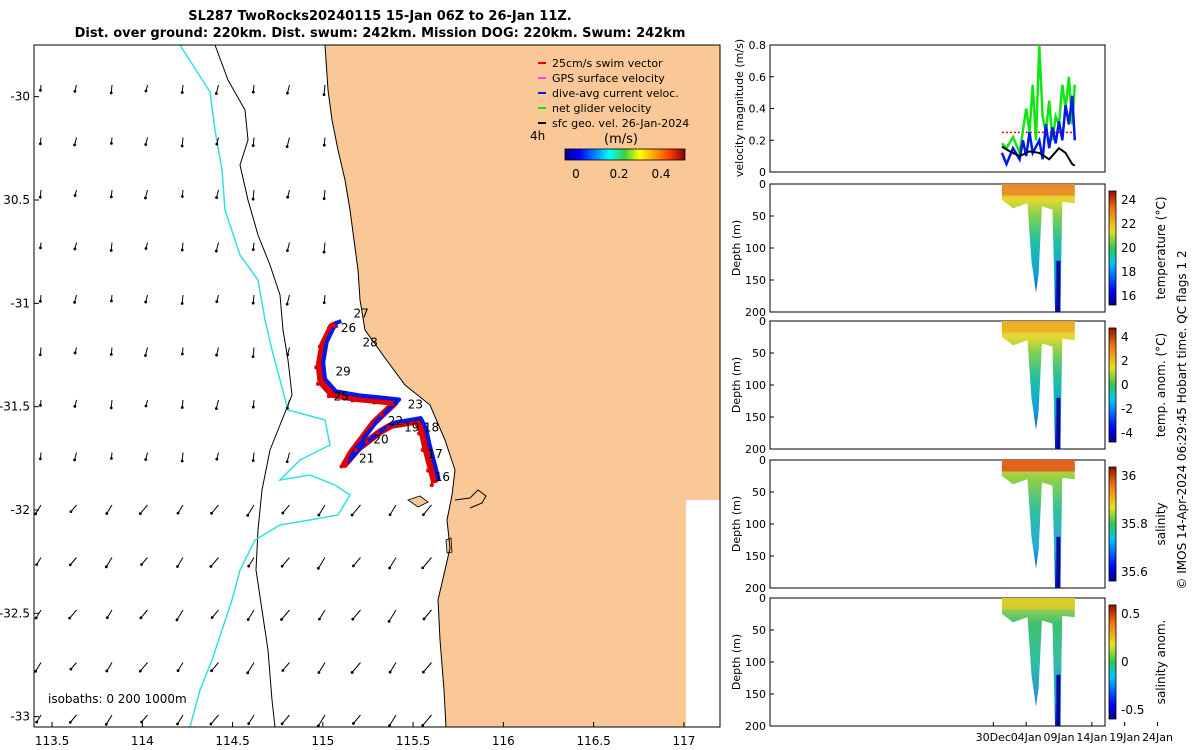  What do you see at coordinates (1112, 662) in the screenshot?
I see `section-colorbar` at bounding box center [1112, 662].